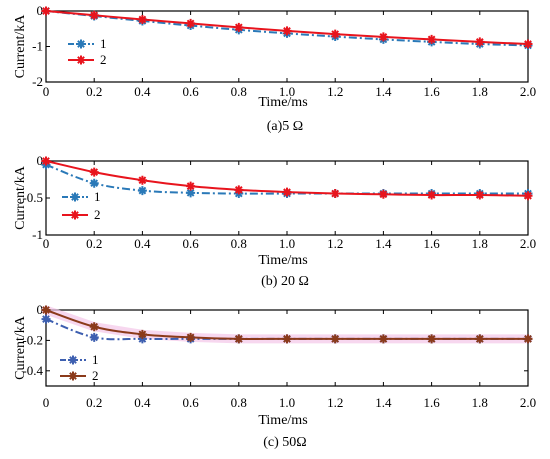 This screenshot has height=459, width=550. What do you see at coordinates (37, 81) in the screenshot?
I see `y-tick-label: -2` at bounding box center [37, 81].